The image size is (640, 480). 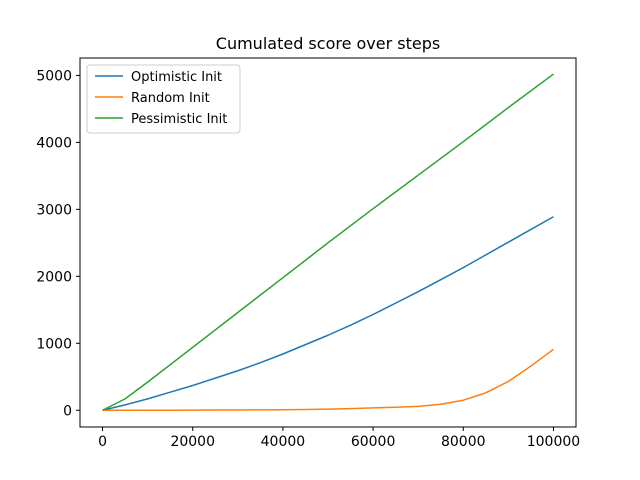 What do you see at coordinates (54, 277) in the screenshot?
I see `y-tick-label-2: 2000` at bounding box center [54, 277].